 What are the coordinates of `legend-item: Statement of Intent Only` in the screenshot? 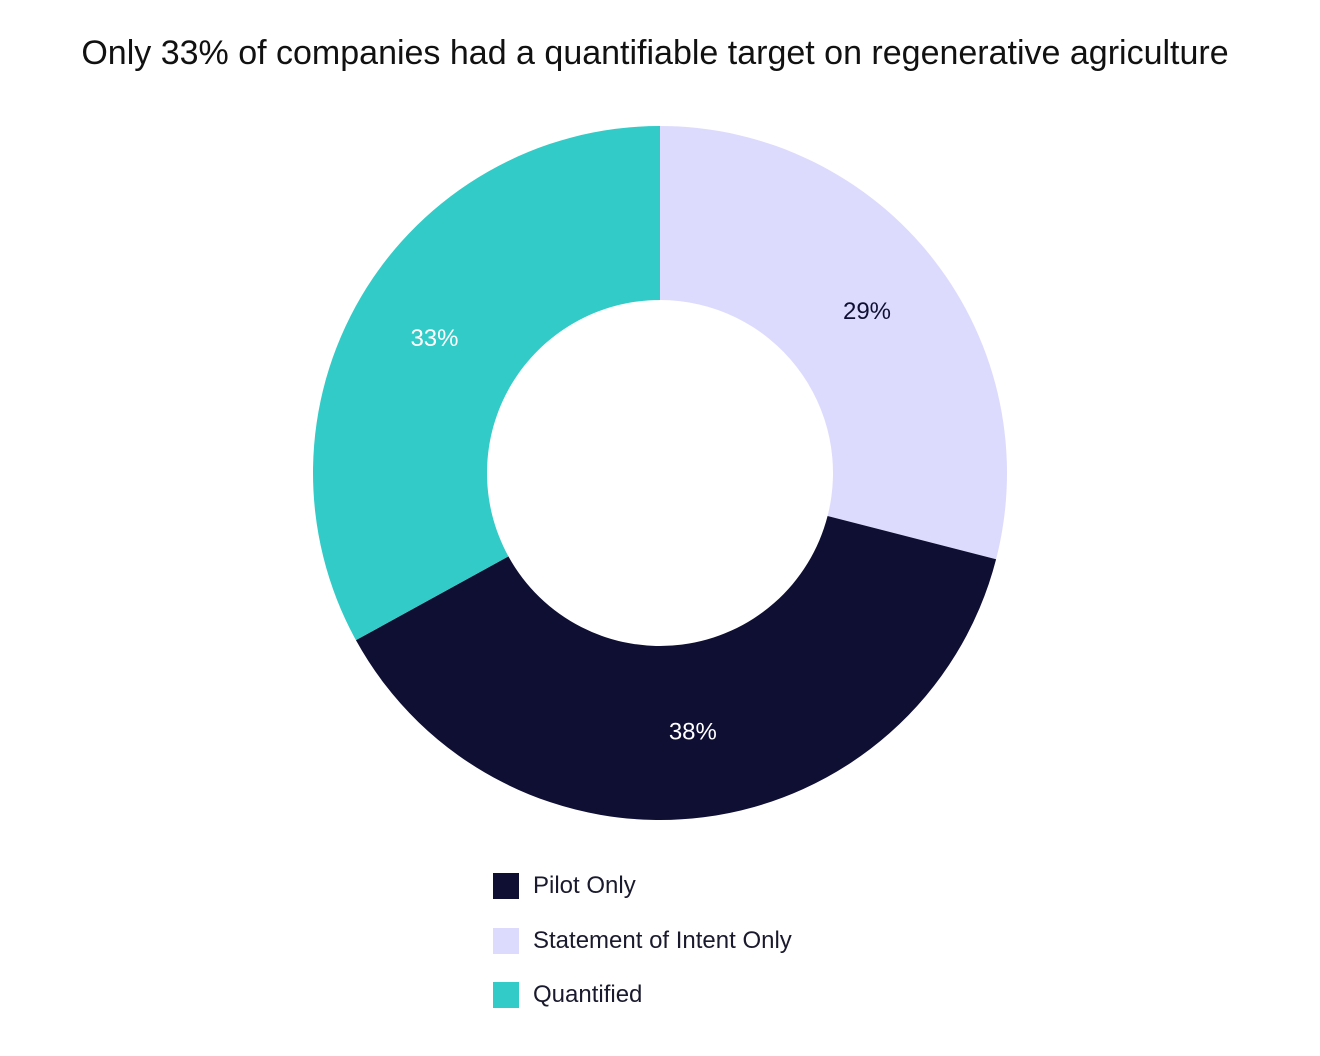 It's located at (642, 941).